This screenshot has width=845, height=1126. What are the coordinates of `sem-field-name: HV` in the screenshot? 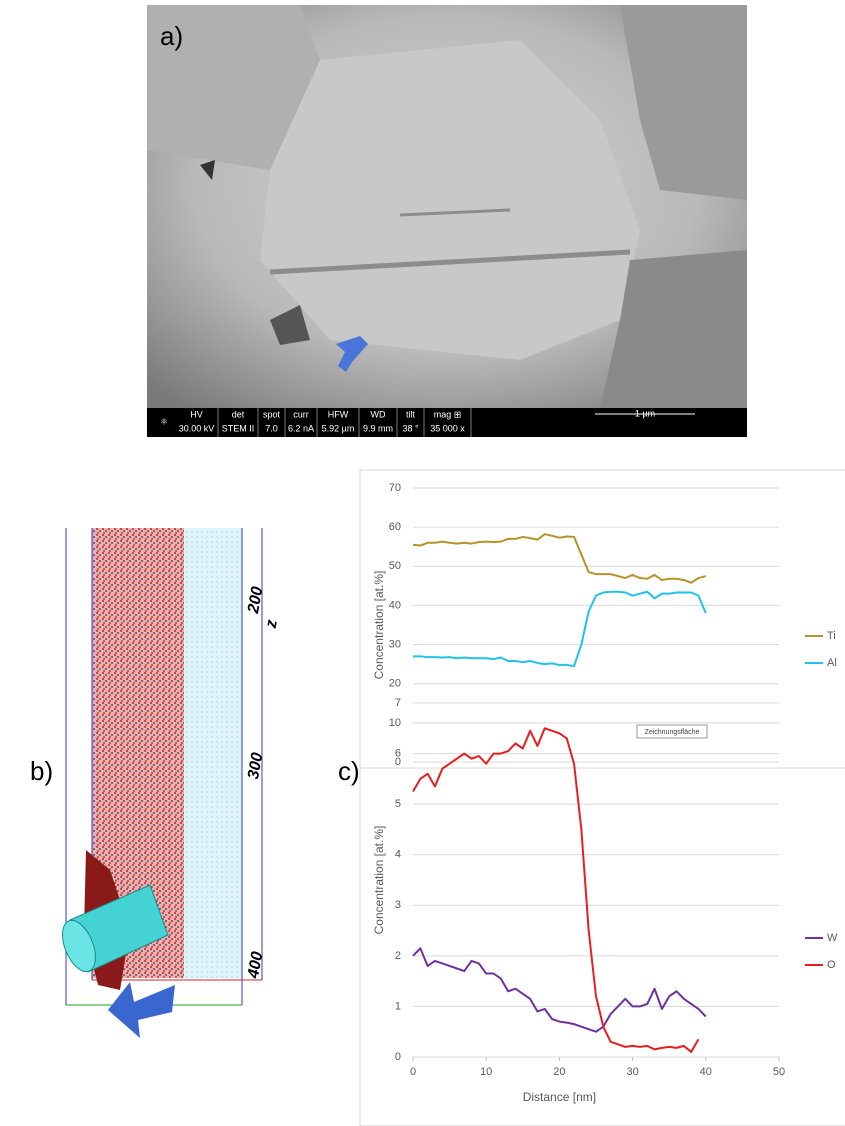 It's located at (196, 414).